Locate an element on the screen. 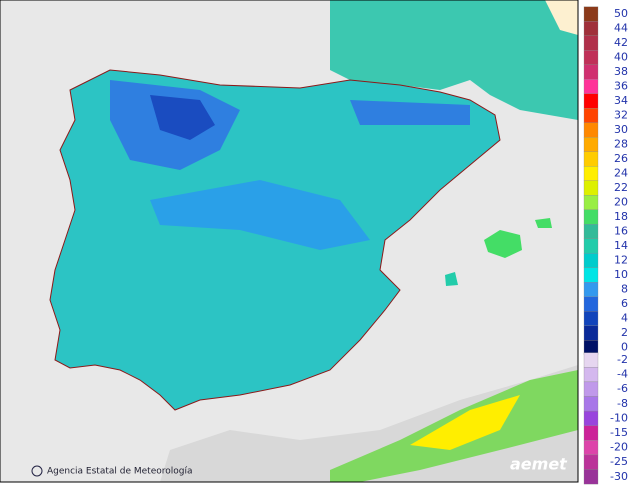 The image size is (630, 504). legend-label: 24 is located at coordinates (621, 173).